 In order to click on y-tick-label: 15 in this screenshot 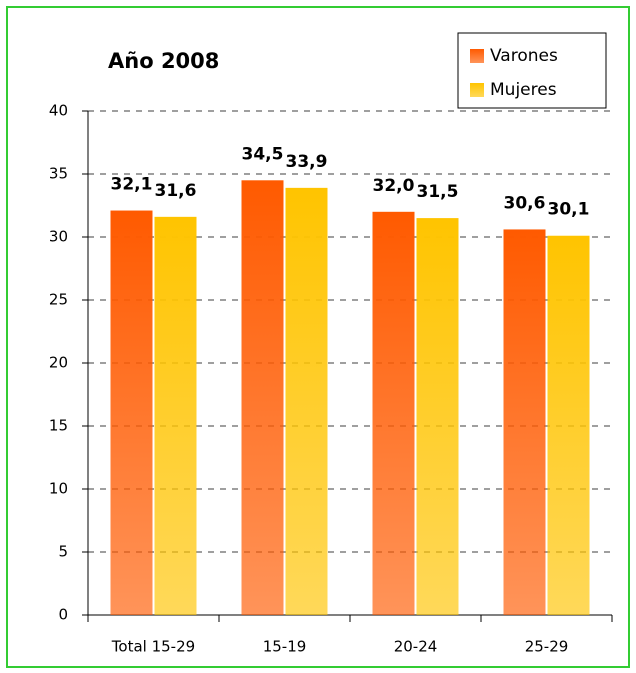, I will do `click(58, 426)`.